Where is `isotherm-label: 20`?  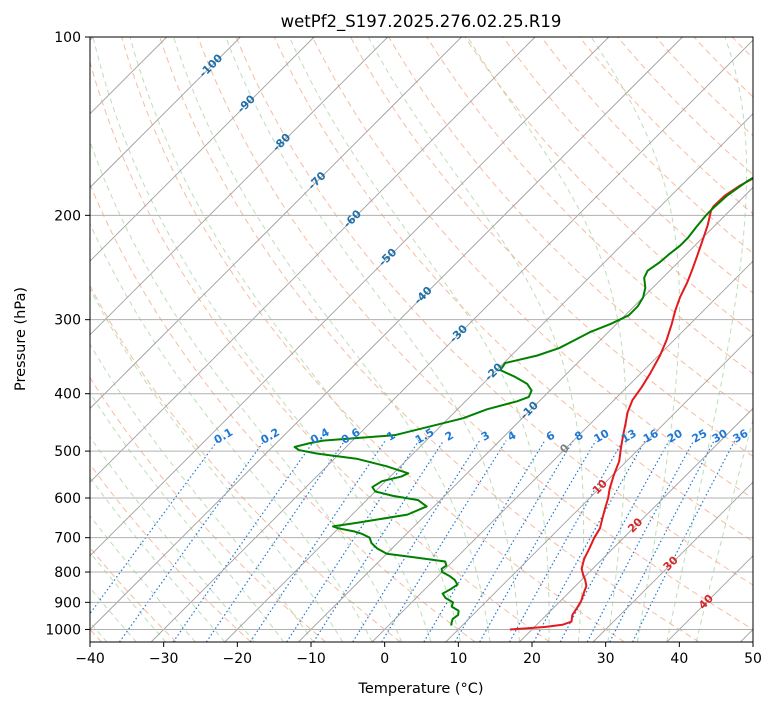 isotherm-label: 20 is located at coordinates (635, 525).